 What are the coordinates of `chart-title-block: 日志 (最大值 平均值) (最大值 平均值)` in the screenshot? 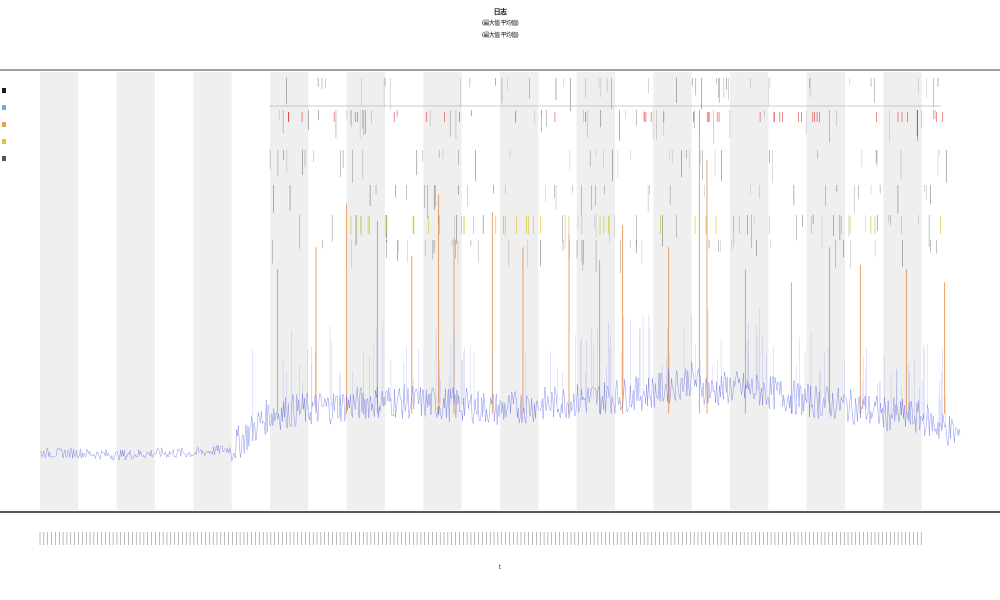 It's located at (500, 24).